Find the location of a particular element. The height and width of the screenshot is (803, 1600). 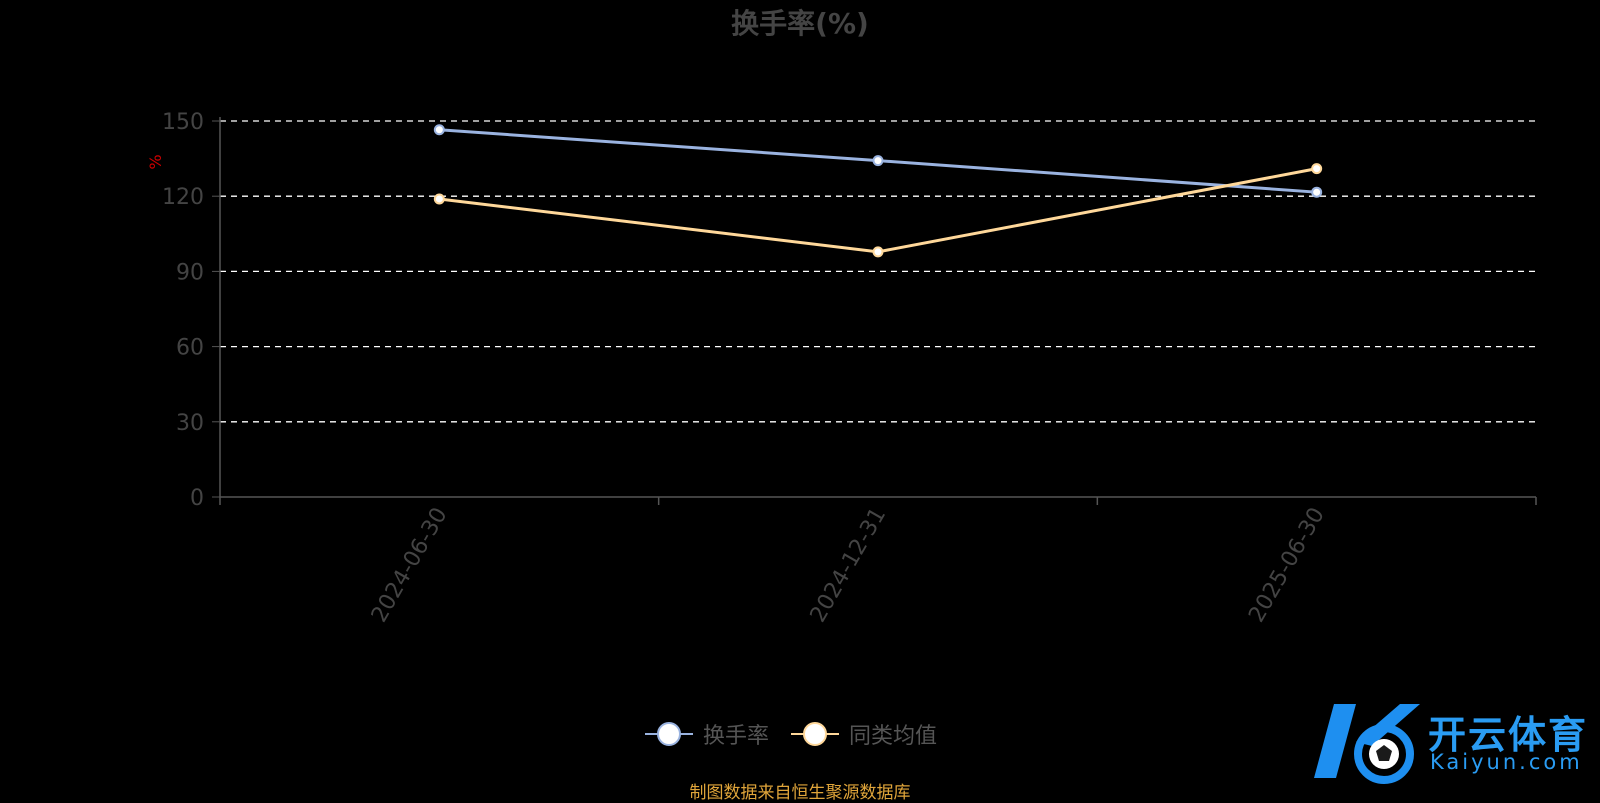

chart-title: 换手率(%) is located at coordinates (800, 23).